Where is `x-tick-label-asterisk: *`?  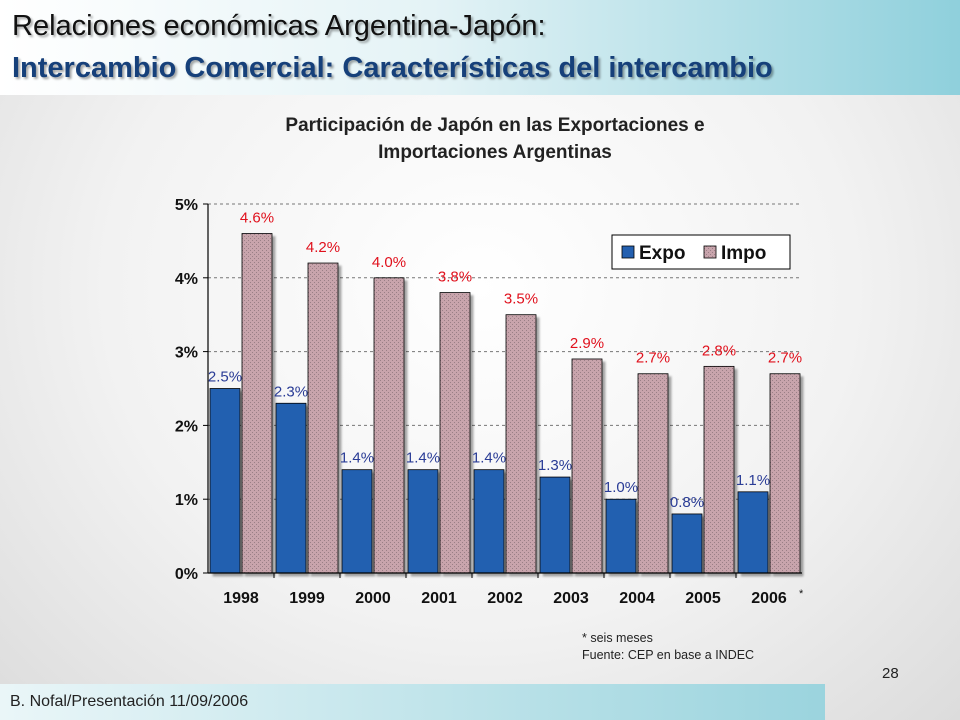
x-tick-label-asterisk: * is located at coordinates (801, 594).